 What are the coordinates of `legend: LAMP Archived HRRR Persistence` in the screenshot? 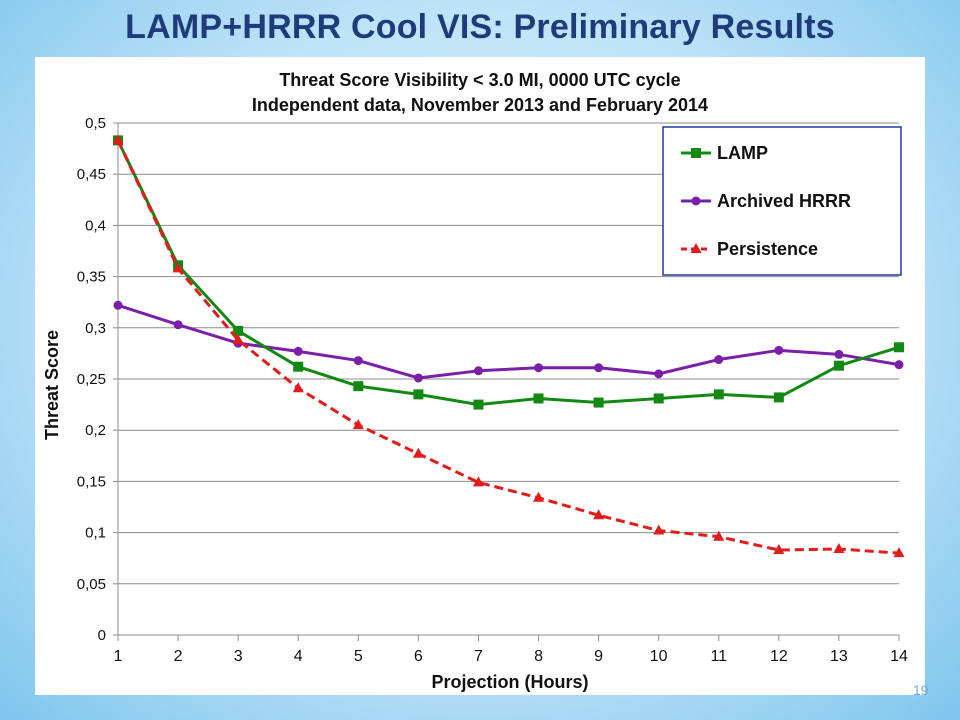 It's located at (782, 201).